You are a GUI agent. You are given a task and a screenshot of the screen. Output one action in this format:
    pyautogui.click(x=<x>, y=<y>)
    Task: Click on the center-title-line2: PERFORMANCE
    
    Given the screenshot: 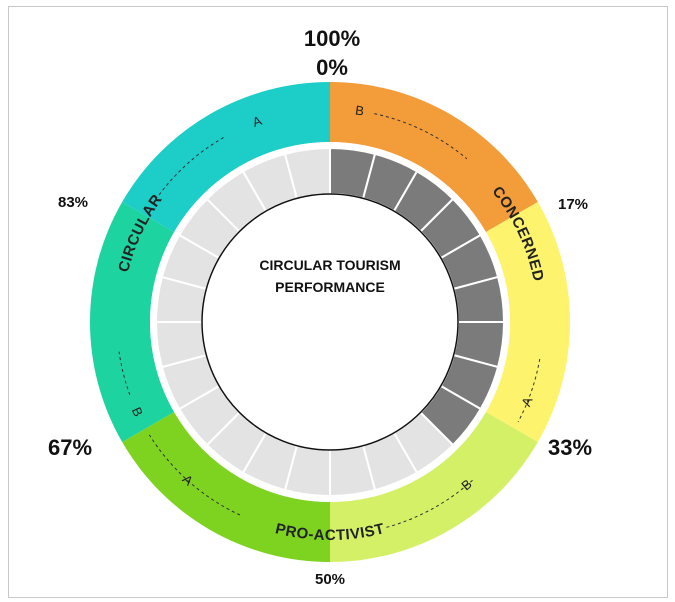 What is the action you would take?
    pyautogui.click(x=330, y=287)
    